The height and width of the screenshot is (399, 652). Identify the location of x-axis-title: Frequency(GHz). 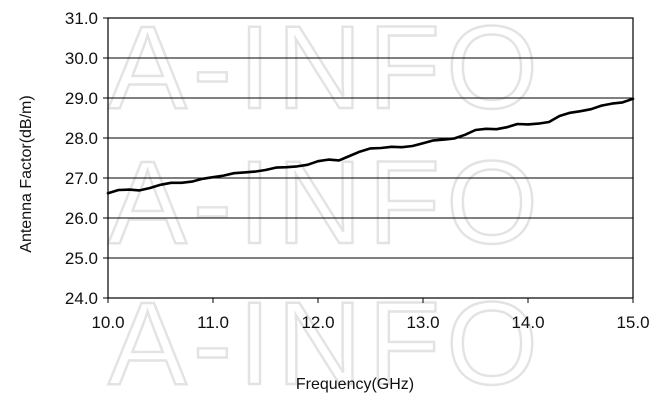
(355, 384).